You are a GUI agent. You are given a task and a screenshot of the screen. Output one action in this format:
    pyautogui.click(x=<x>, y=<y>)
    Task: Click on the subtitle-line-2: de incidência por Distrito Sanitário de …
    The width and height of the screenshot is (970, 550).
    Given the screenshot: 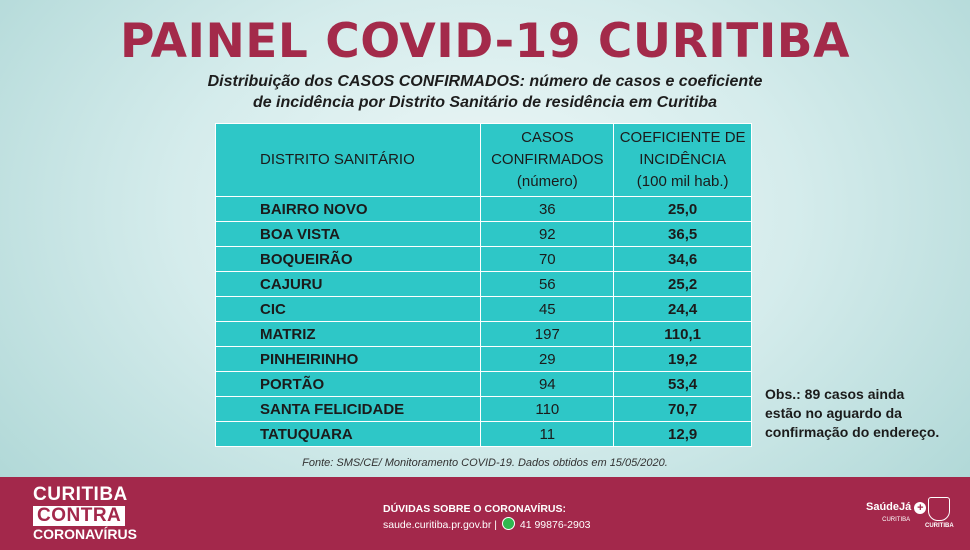 What is the action you would take?
    pyautogui.click(x=485, y=102)
    